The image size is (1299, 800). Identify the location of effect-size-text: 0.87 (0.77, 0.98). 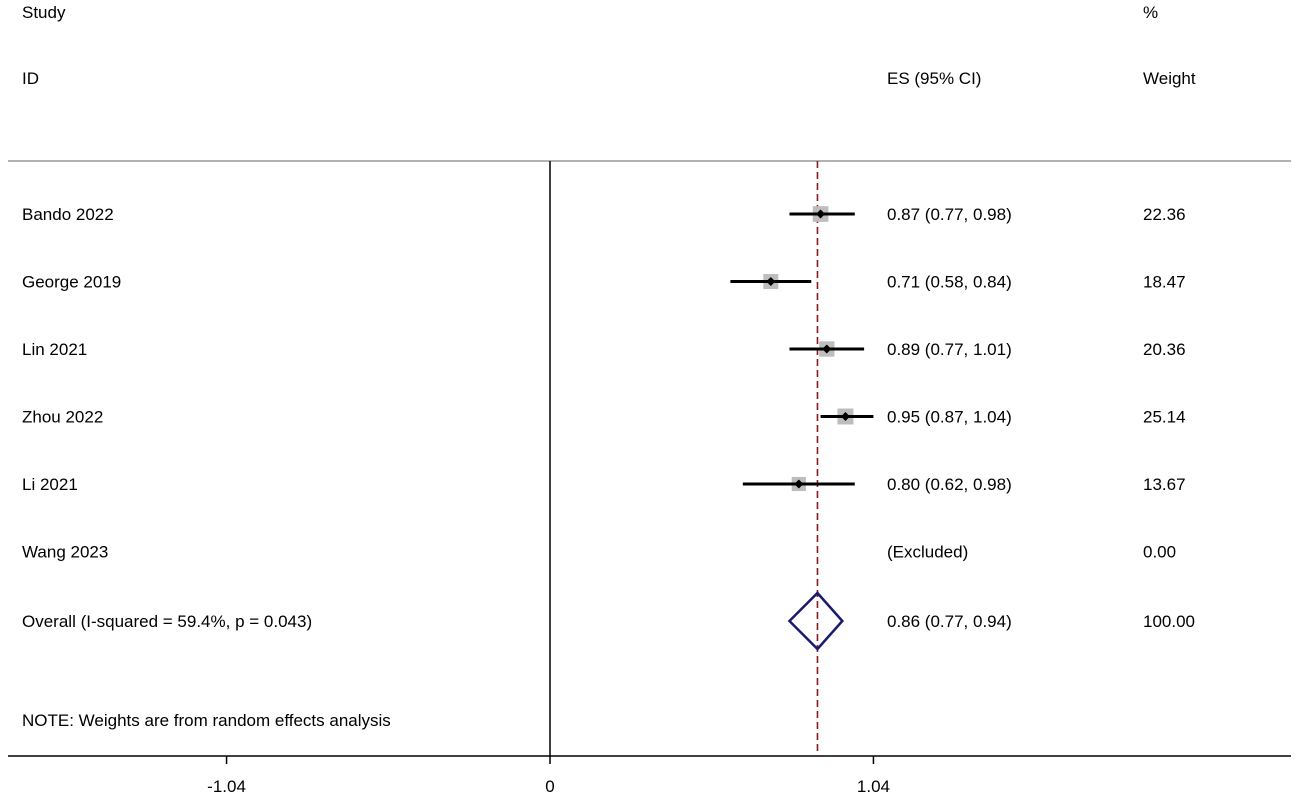
(949, 214).